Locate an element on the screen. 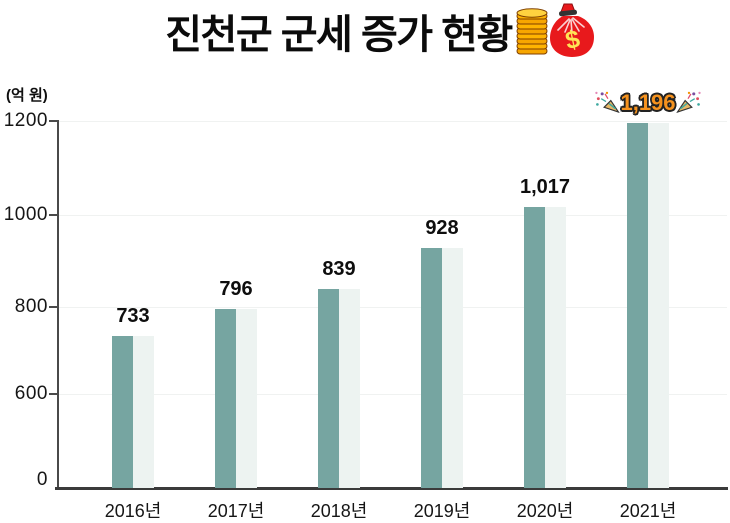 The width and height of the screenshot is (730, 523). title-row: 진천군 군세 증가 현황 is located at coordinates (373, 31).